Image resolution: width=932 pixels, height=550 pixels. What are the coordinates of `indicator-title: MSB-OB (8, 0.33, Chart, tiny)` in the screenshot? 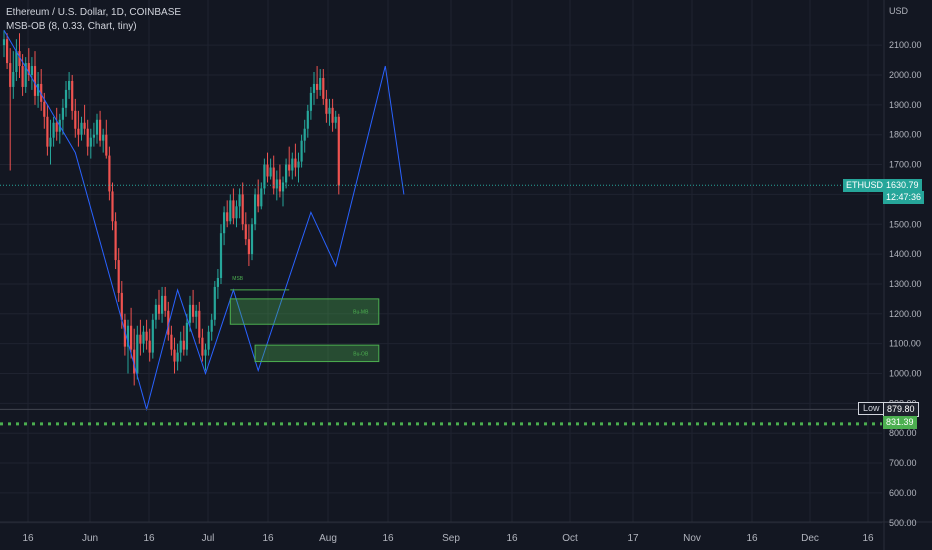 It's located at (71, 26).